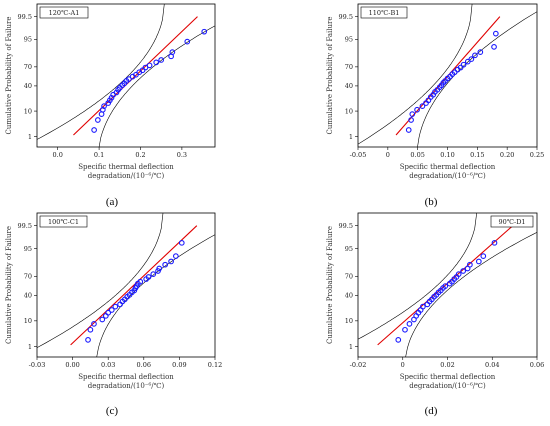  Describe the element at coordinates (358, 365) in the screenshot. I see `x-tick-label: -0.02` at that location.